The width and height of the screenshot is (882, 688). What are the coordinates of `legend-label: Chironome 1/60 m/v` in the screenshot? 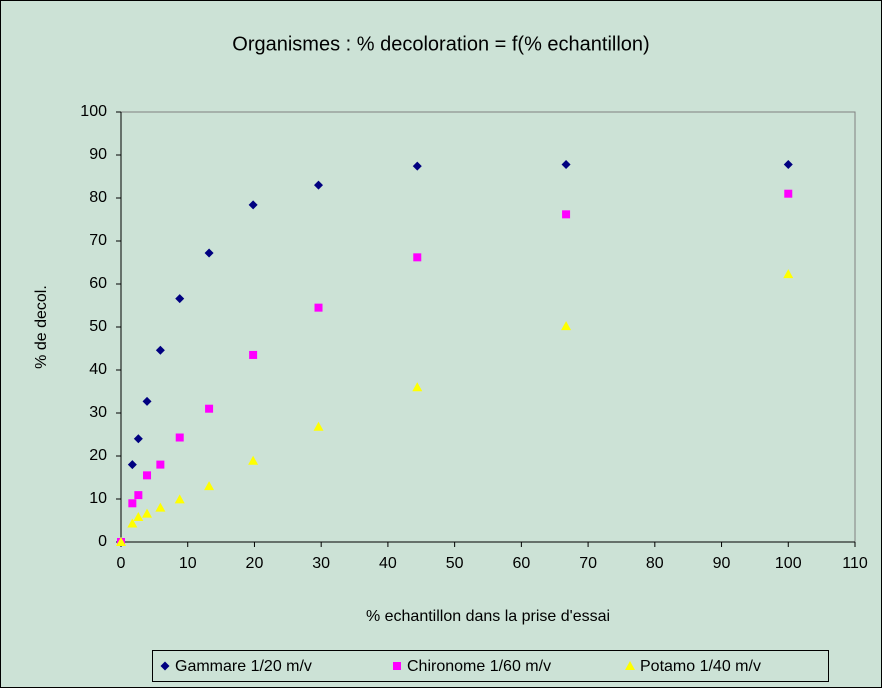 It's located at (479, 666).